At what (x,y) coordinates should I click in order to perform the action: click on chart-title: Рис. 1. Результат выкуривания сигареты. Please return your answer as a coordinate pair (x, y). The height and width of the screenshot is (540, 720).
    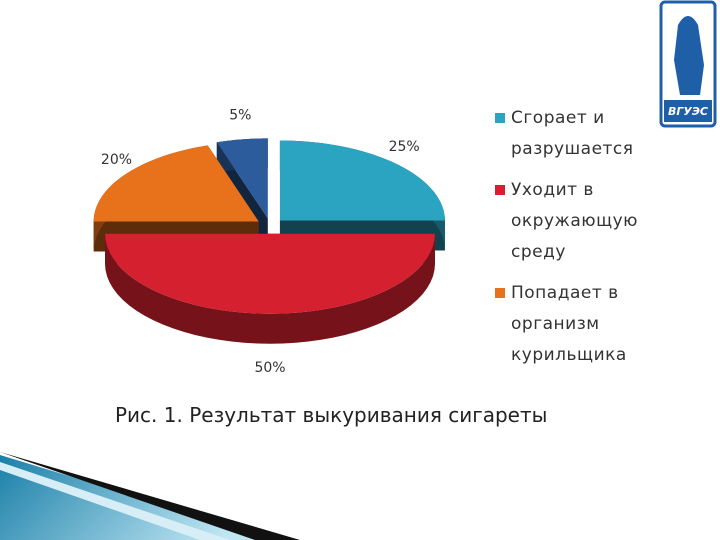
    Looking at the image, I should click on (331, 415).